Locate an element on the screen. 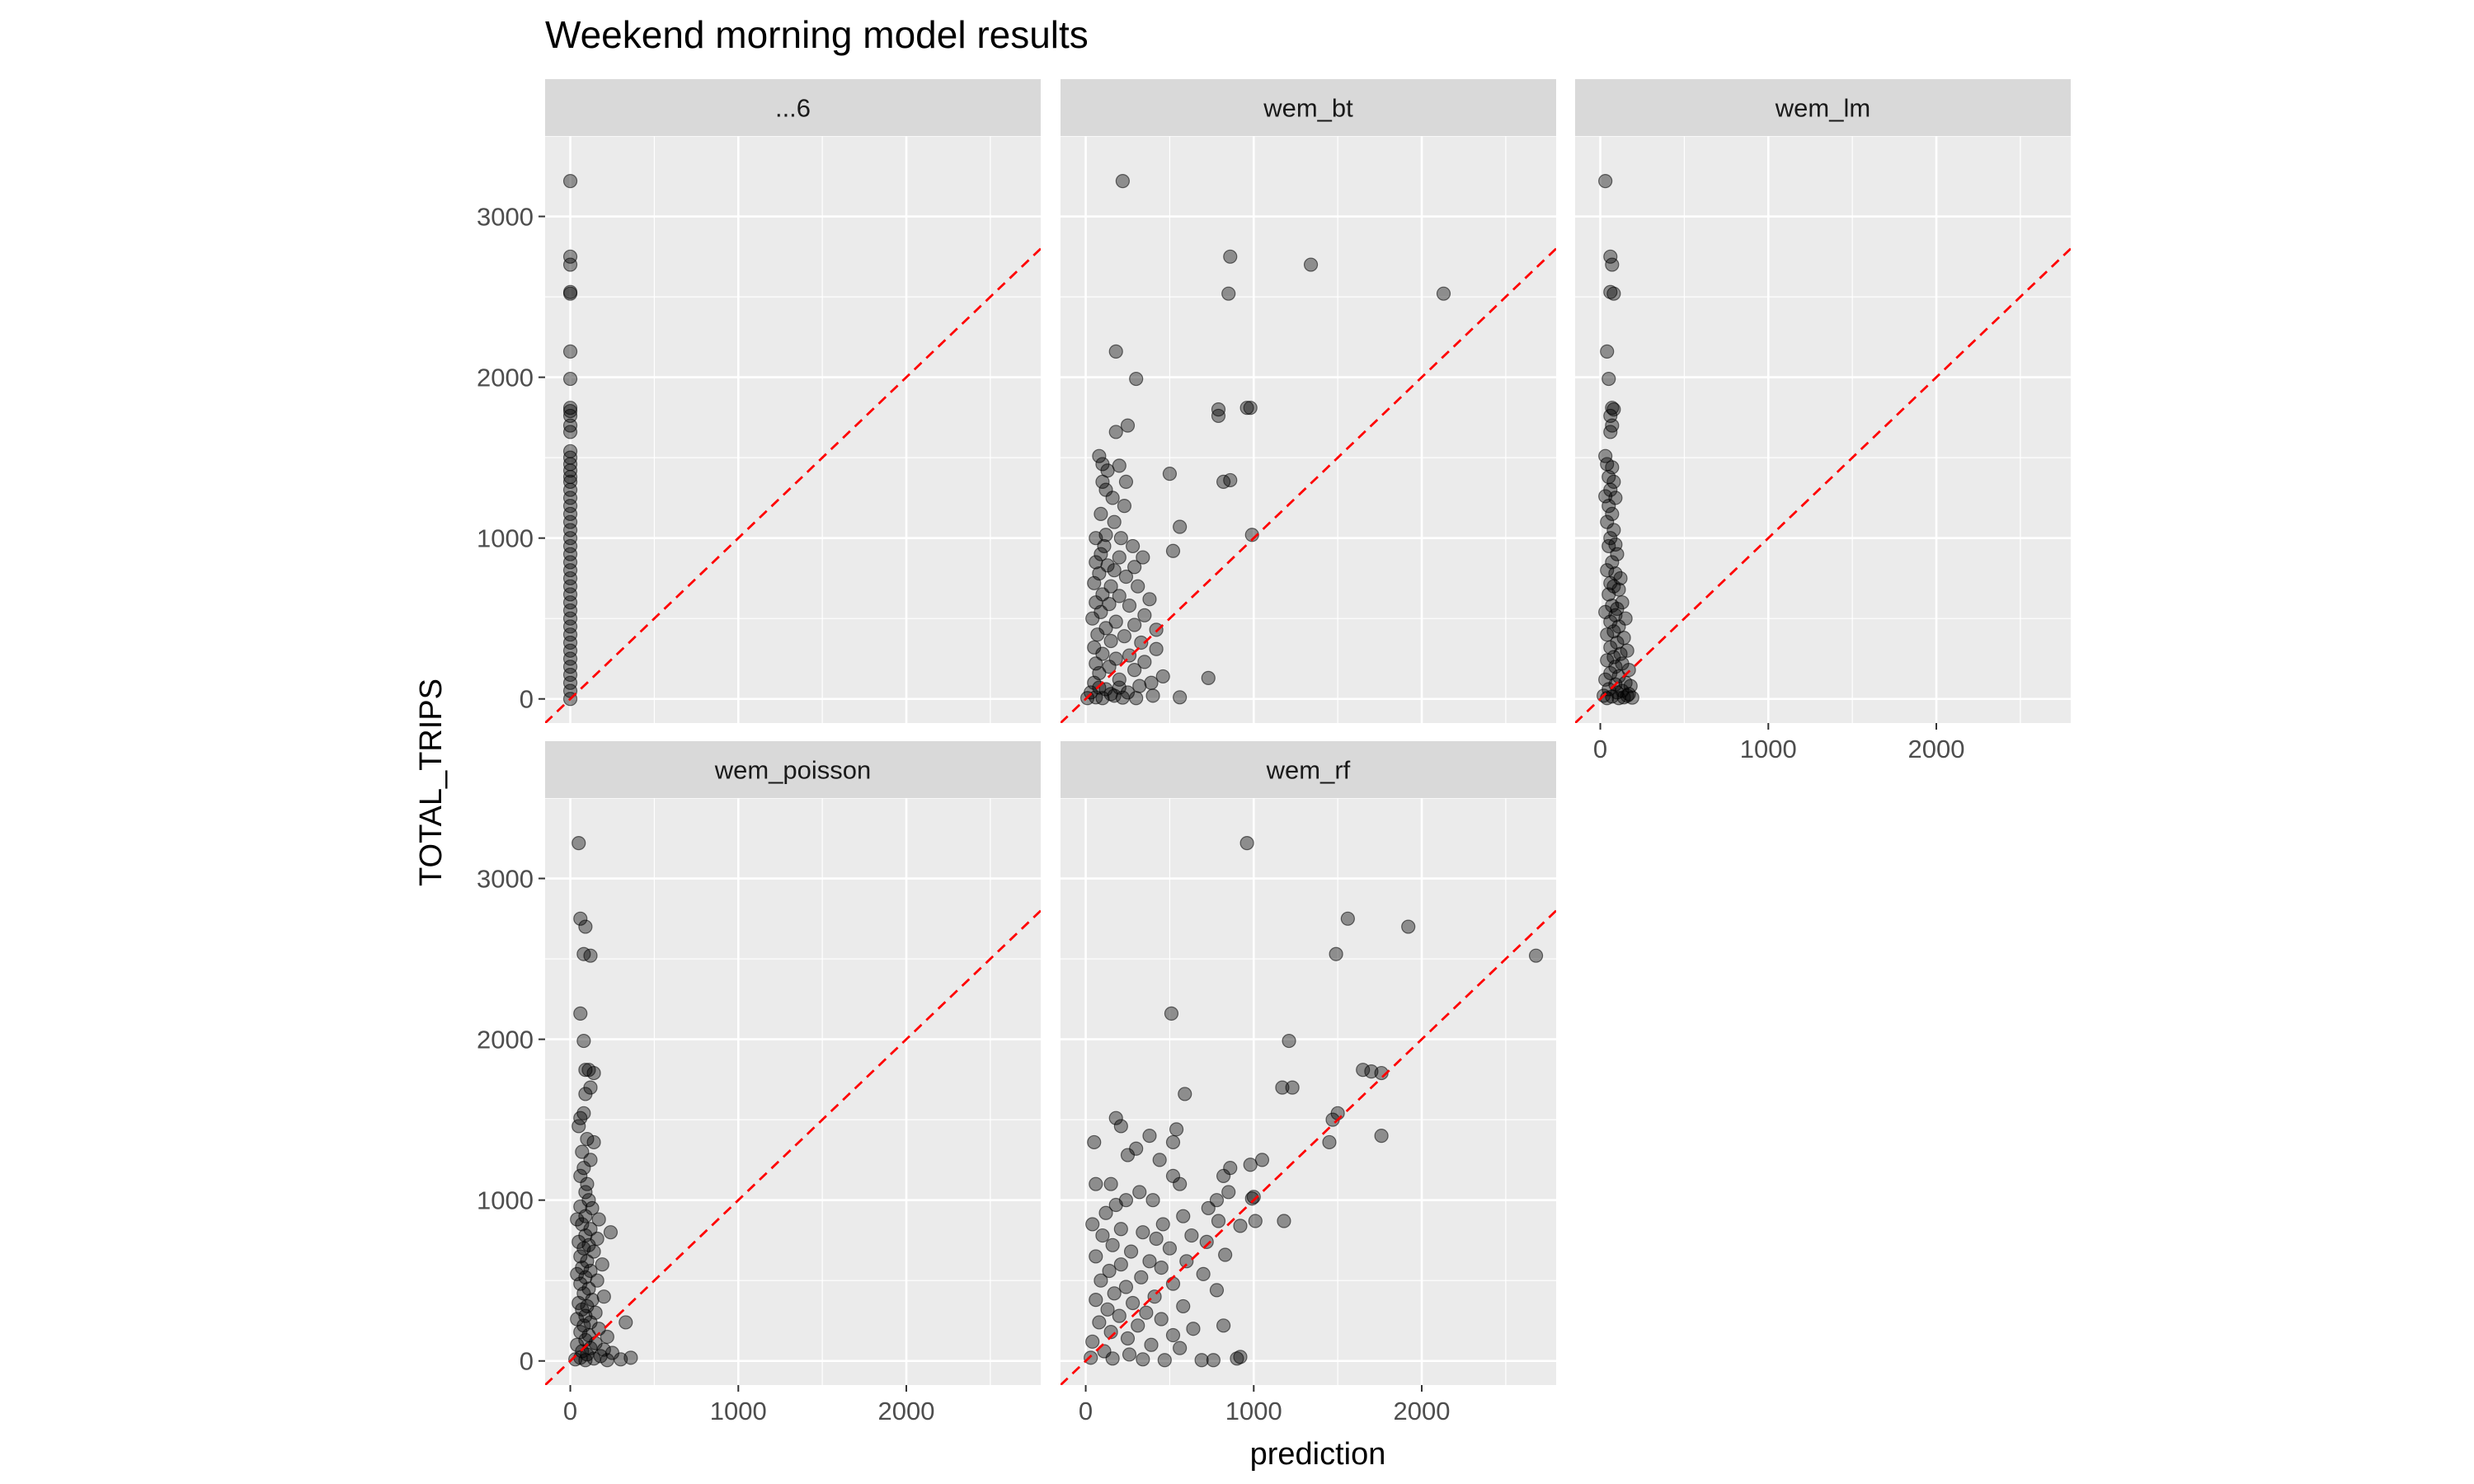  facet-panel-0: ...6 0 1000 2000 3000 is located at coordinates (759, 401).